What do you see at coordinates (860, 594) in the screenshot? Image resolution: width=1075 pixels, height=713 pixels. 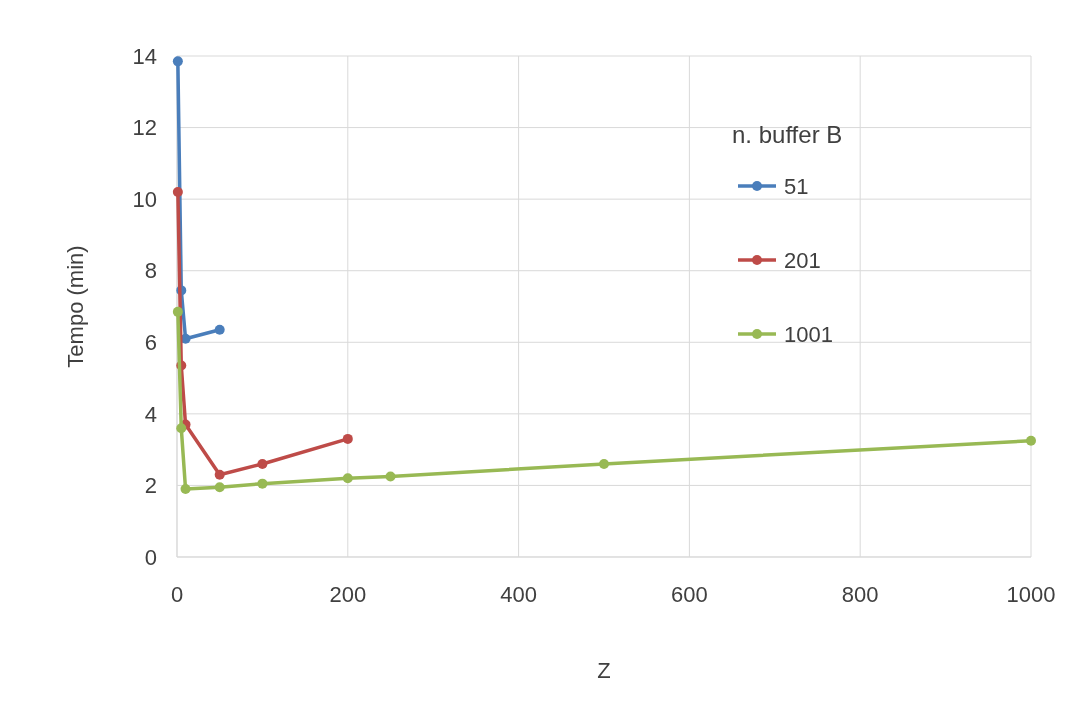 I see `x-tick-label: 800` at bounding box center [860, 594].